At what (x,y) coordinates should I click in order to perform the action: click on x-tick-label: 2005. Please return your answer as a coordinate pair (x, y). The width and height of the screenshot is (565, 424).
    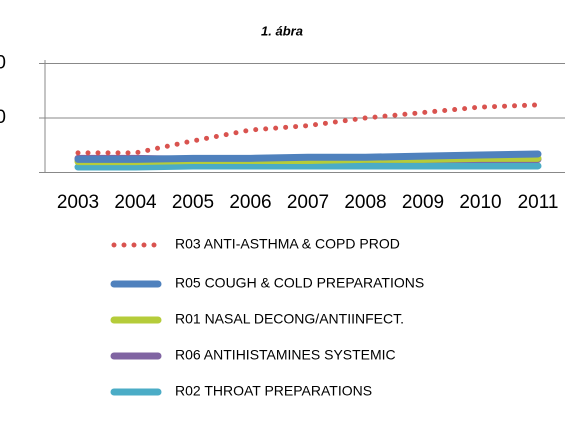
    Looking at the image, I should click on (193, 202).